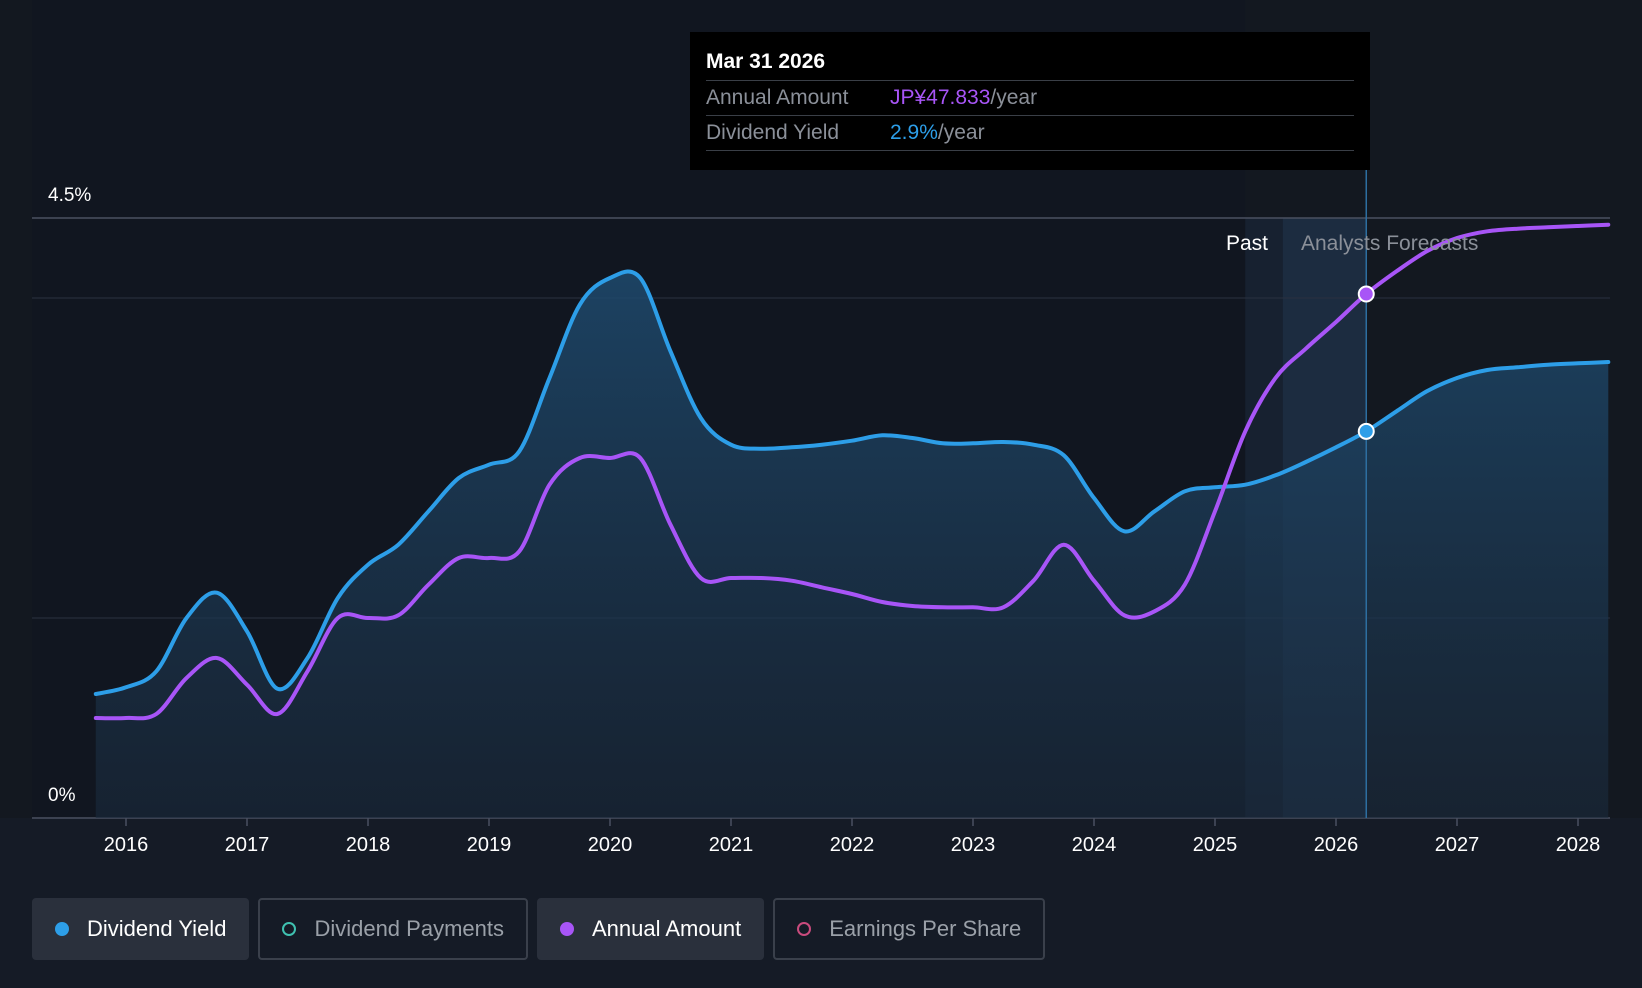 This screenshot has width=1642, height=988. I want to click on legend-label: Dividend Yield, so click(157, 928).